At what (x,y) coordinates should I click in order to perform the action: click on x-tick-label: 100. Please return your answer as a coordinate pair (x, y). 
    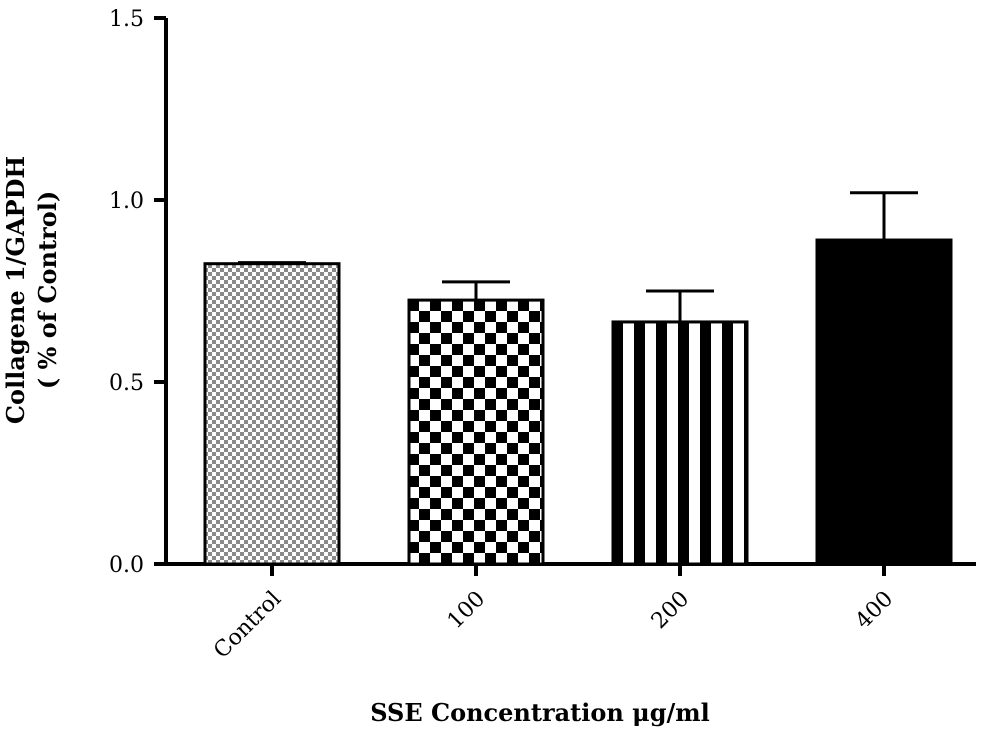
    Looking at the image, I should click on (466, 610).